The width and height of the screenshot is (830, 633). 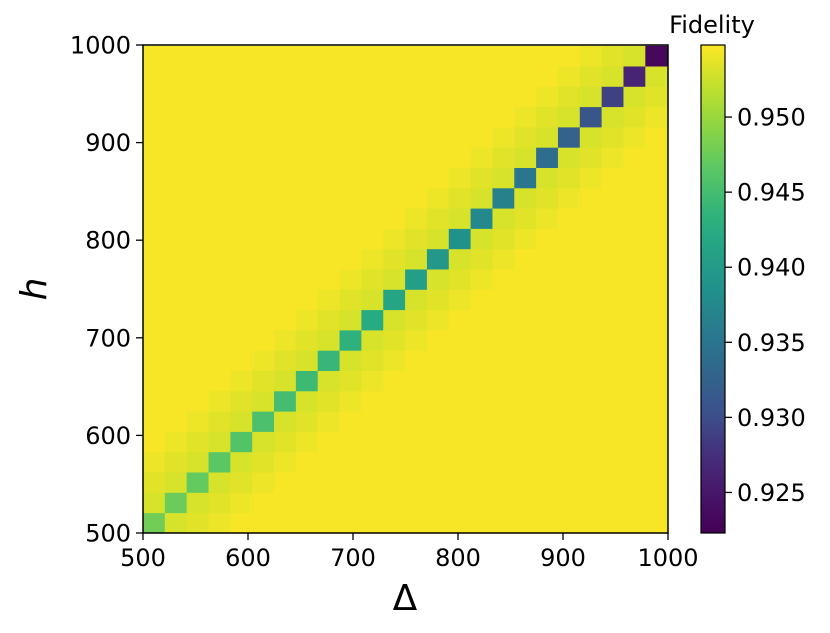 What do you see at coordinates (248, 558) in the screenshot?
I see `x-tick-label: 600` at bounding box center [248, 558].